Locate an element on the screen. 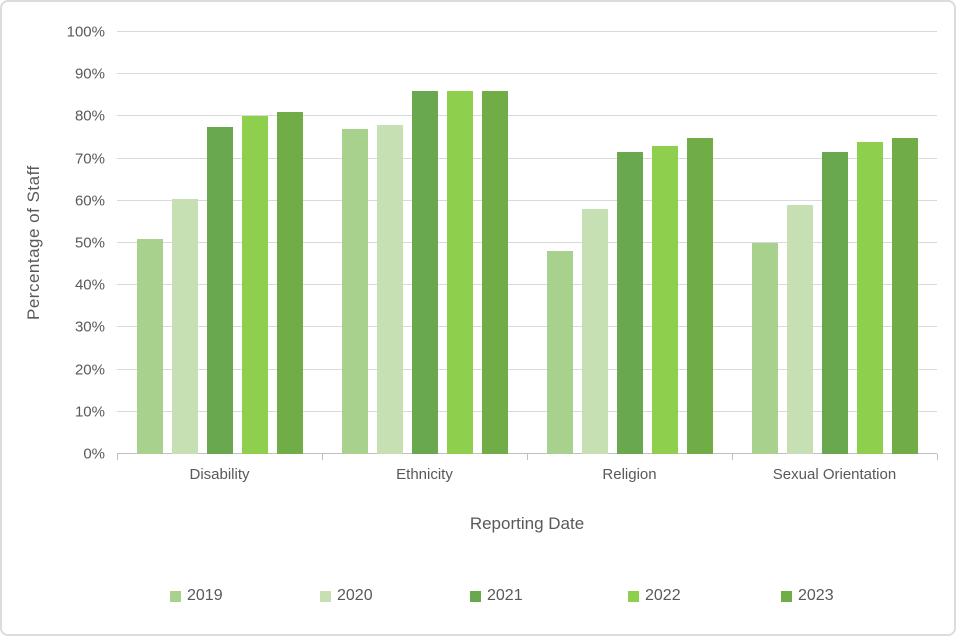 This screenshot has width=960, height=640. bar-religion-2023 is located at coordinates (699, 295).